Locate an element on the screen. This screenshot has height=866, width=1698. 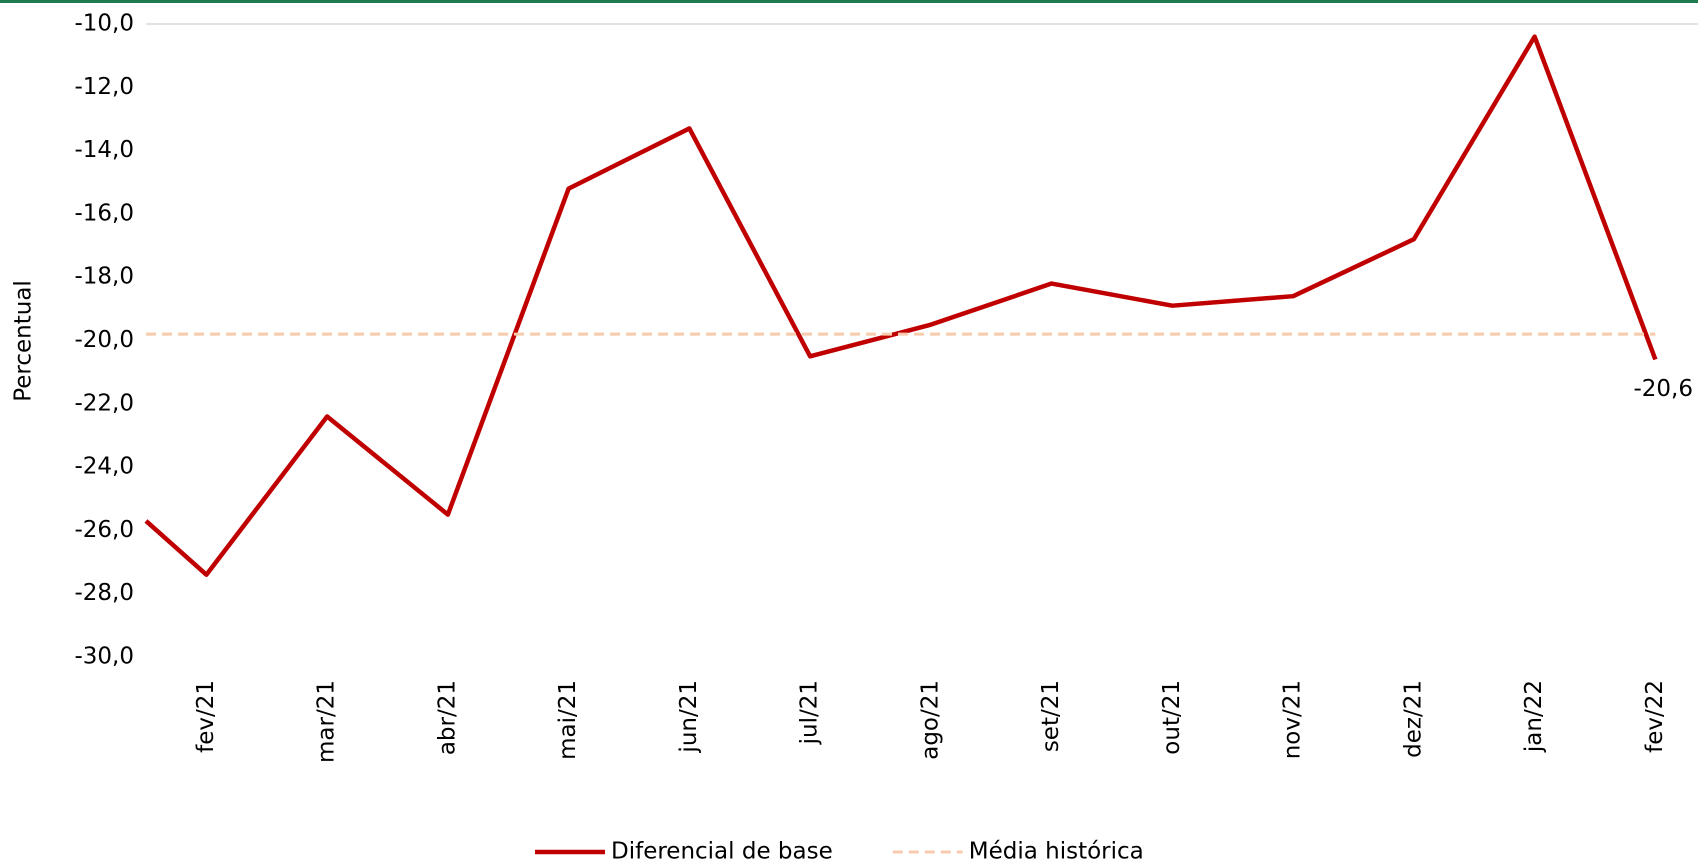
x-tick-label: out/21 is located at coordinates (1172, 717).